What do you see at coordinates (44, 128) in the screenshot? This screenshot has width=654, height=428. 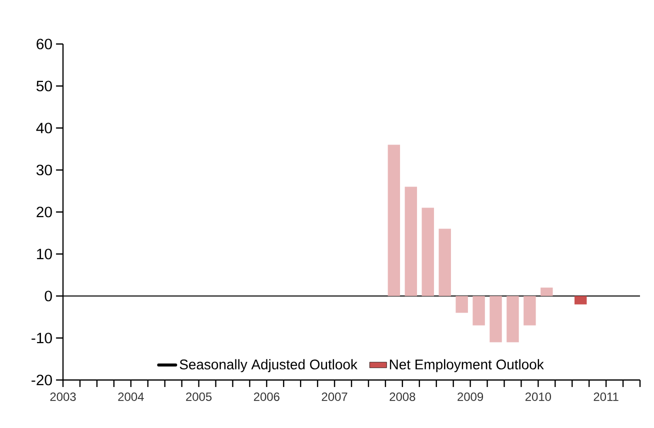 I see `y-tick-label: 40` at bounding box center [44, 128].